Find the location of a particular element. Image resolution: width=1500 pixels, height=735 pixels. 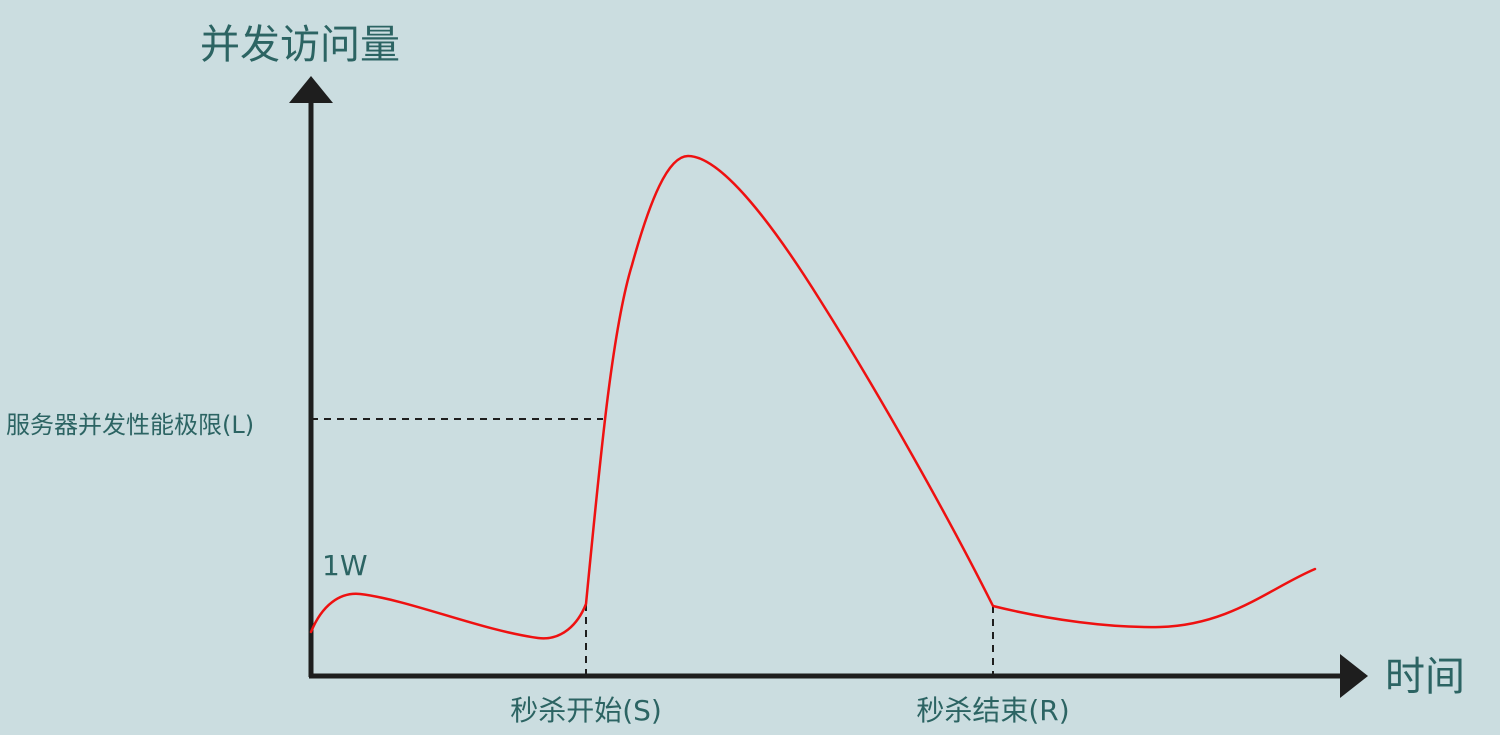

y-axis-label: 并发访问量 is located at coordinates (300, 45).